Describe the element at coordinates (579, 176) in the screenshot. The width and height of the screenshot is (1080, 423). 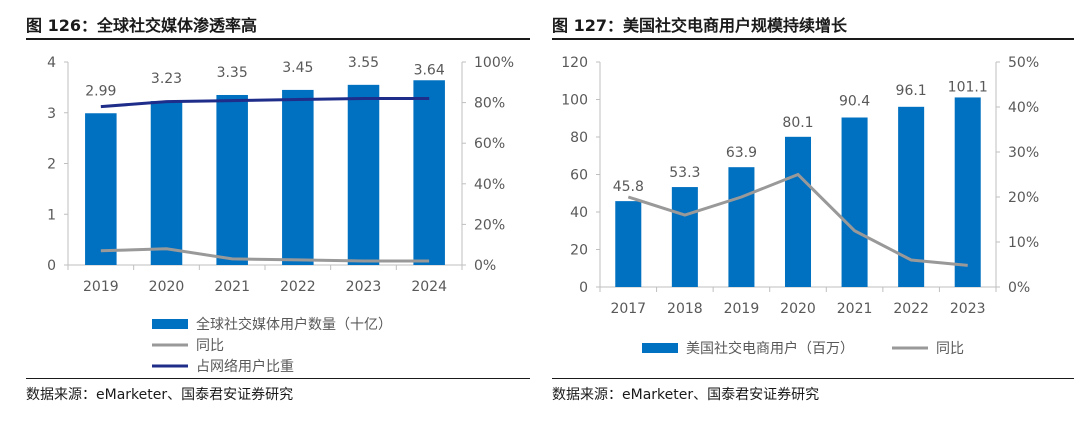
I see `left-tick-label: 60` at that location.